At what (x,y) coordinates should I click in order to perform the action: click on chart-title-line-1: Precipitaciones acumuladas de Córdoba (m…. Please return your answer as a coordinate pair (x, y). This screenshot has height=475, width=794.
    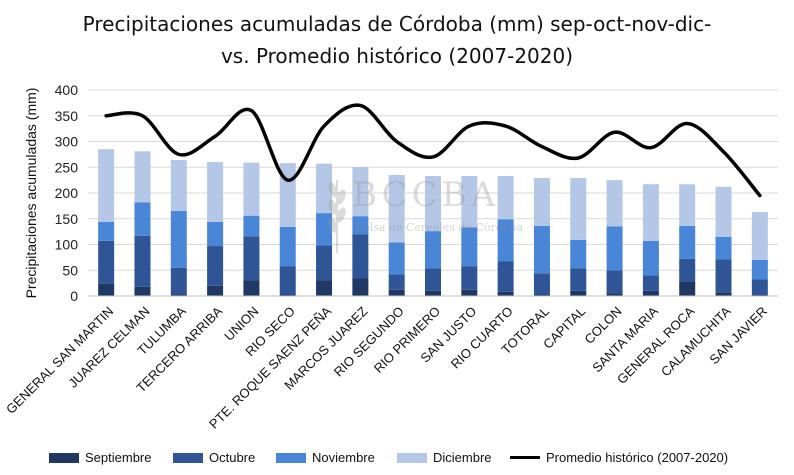
    Looking at the image, I should click on (397, 24).